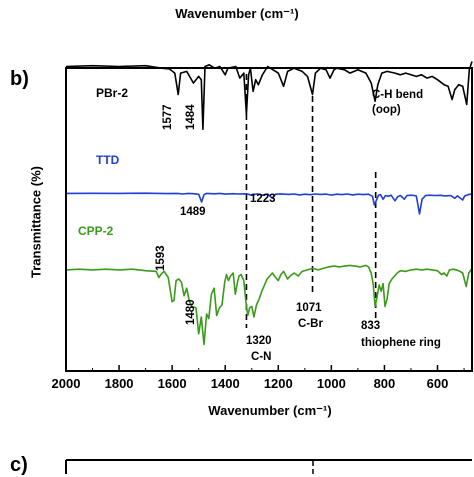 Image resolution: width=474 pixels, height=477 pixels. Describe the element at coordinates (401, 343) in the screenshot. I see `annotation-thiophene-ring: thiophene ring` at that location.